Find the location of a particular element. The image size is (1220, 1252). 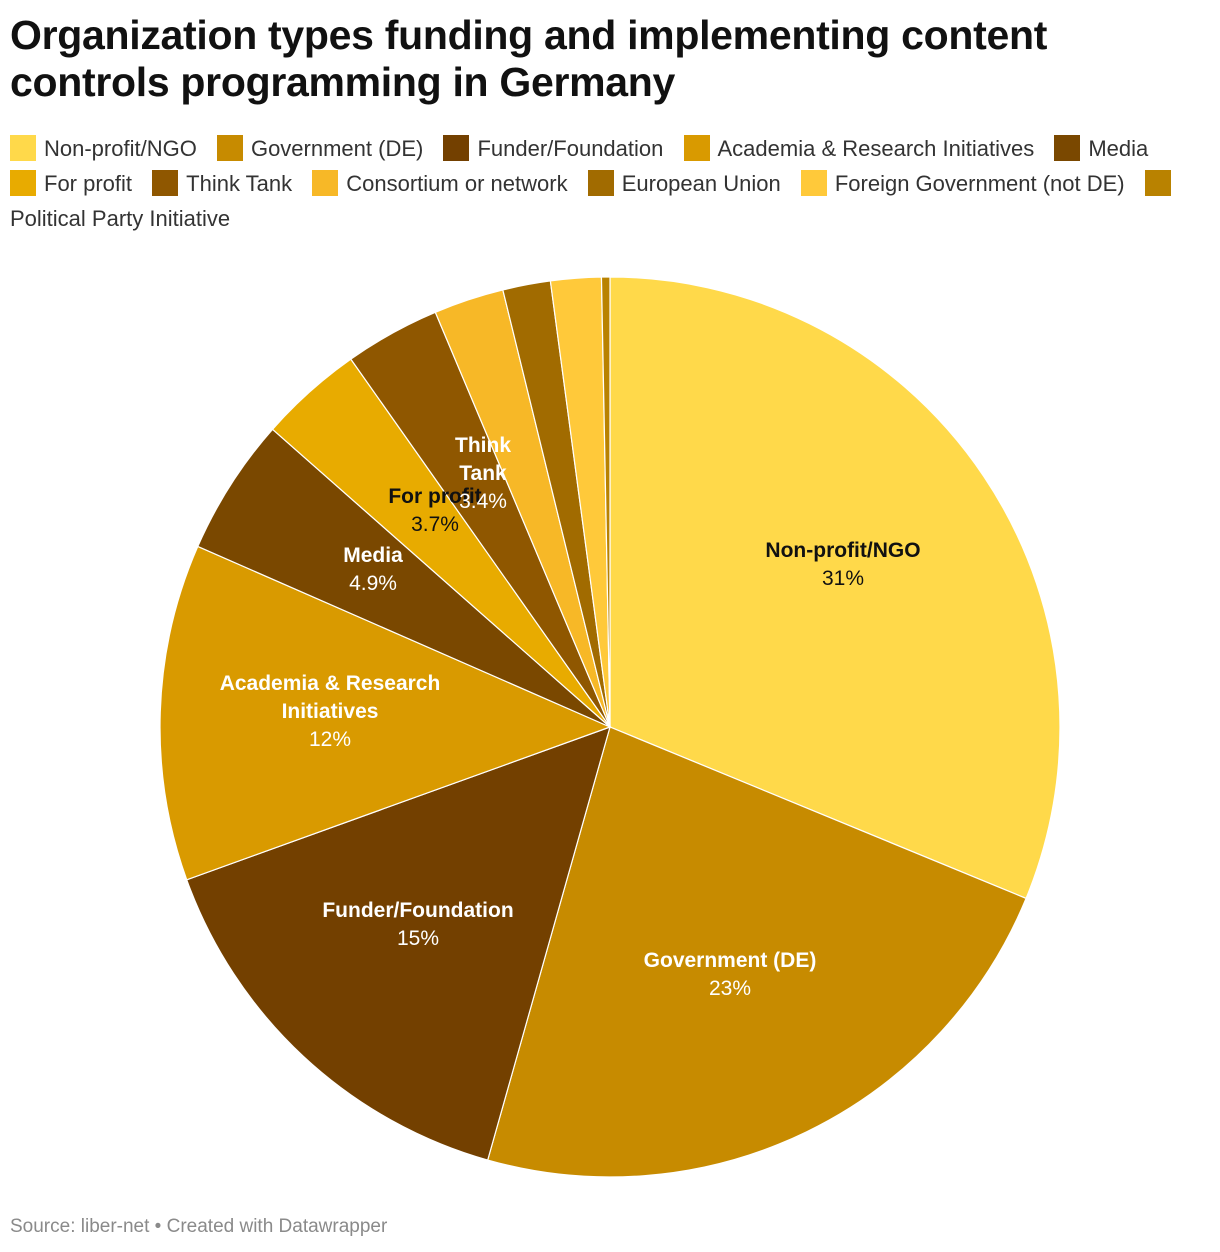

slice-label: Academia & Research is located at coordinates (330, 683).